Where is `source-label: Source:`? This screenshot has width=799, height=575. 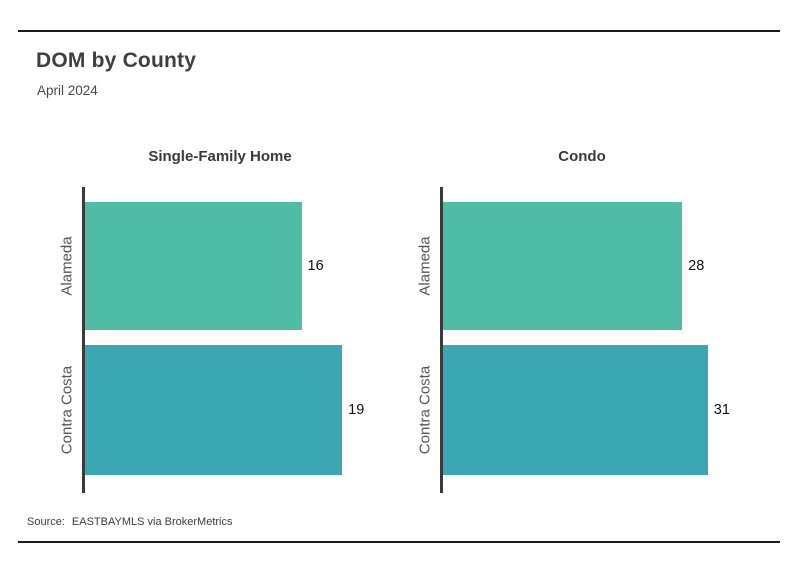
source-label: Source: is located at coordinates (46, 522).